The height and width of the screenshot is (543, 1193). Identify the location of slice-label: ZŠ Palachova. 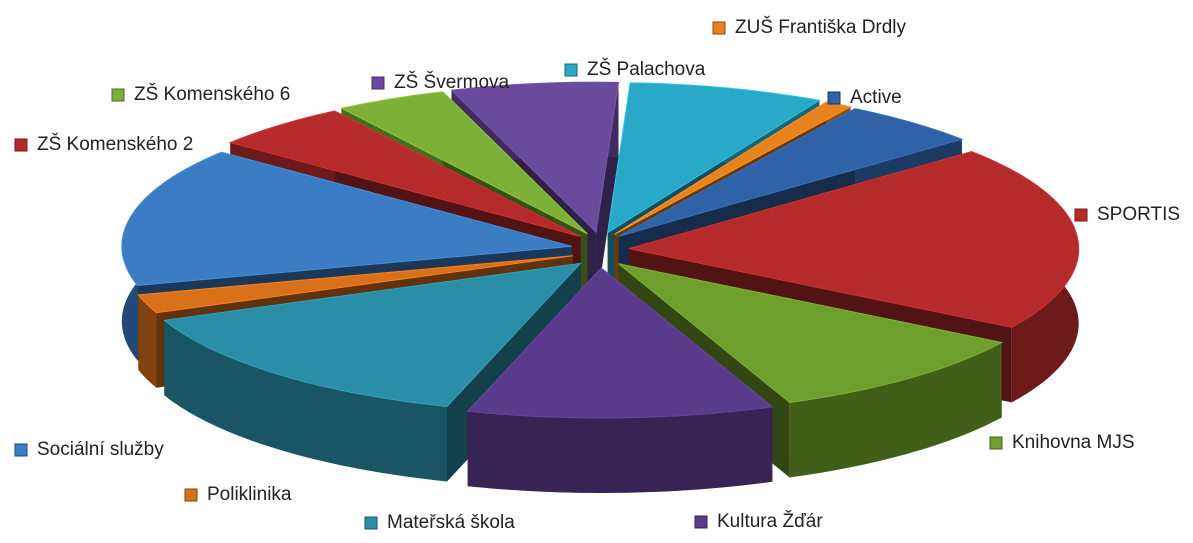
(646, 69).